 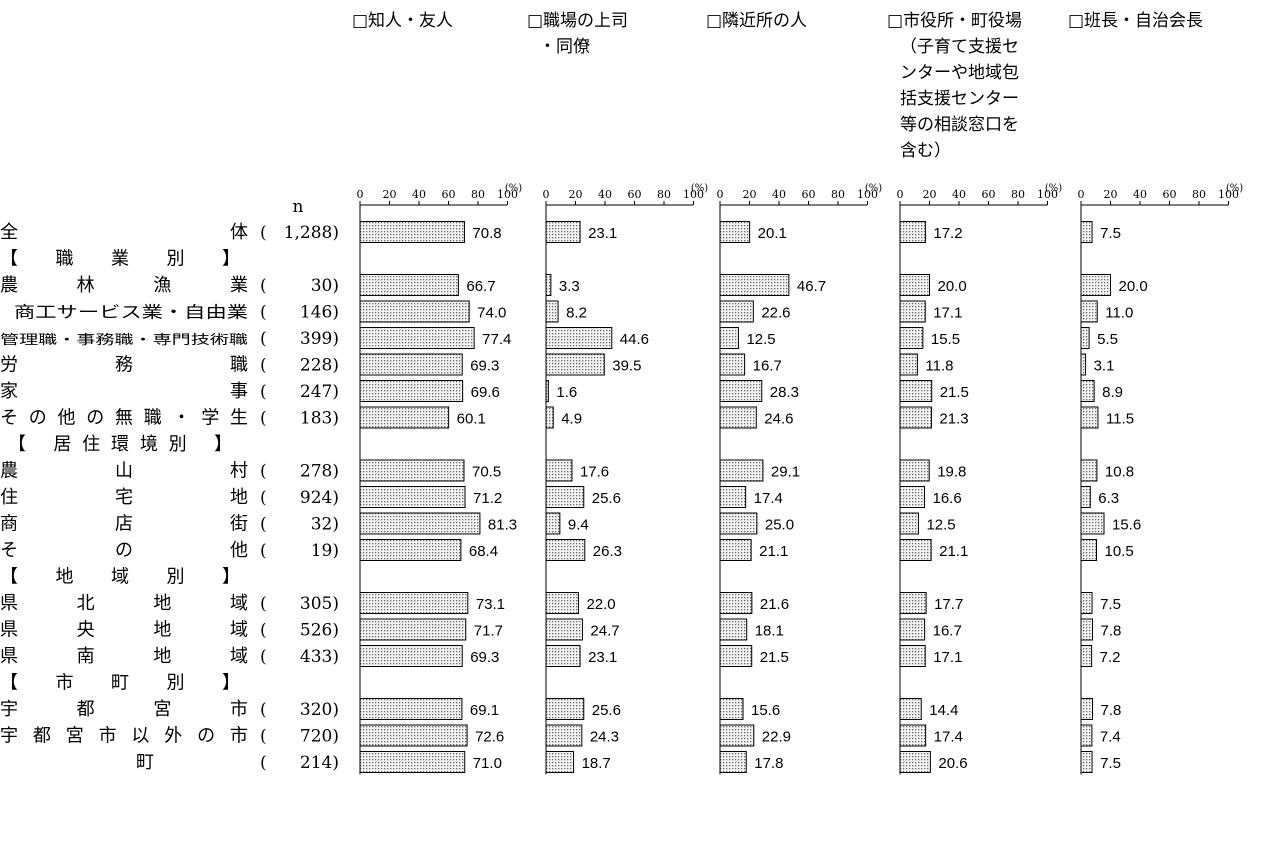 I want to click on data-label: 74.0, so click(x=491, y=313).